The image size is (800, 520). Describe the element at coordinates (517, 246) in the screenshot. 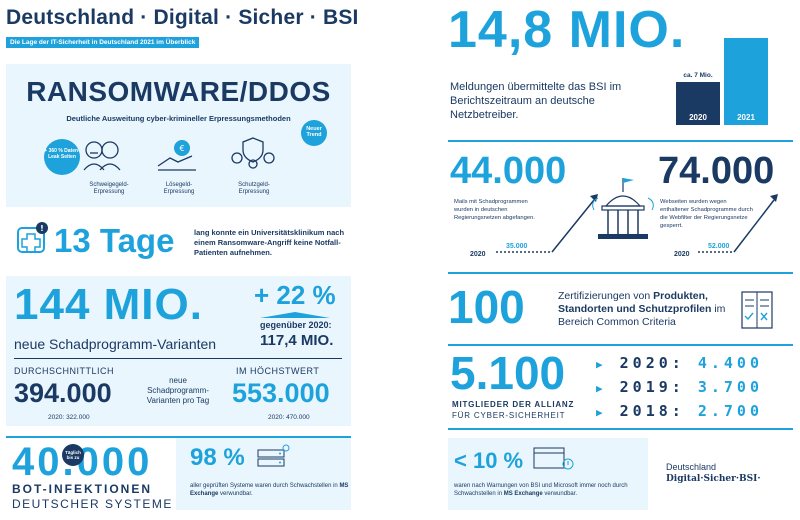

I see `mails-prev-value: 35.000` at that location.